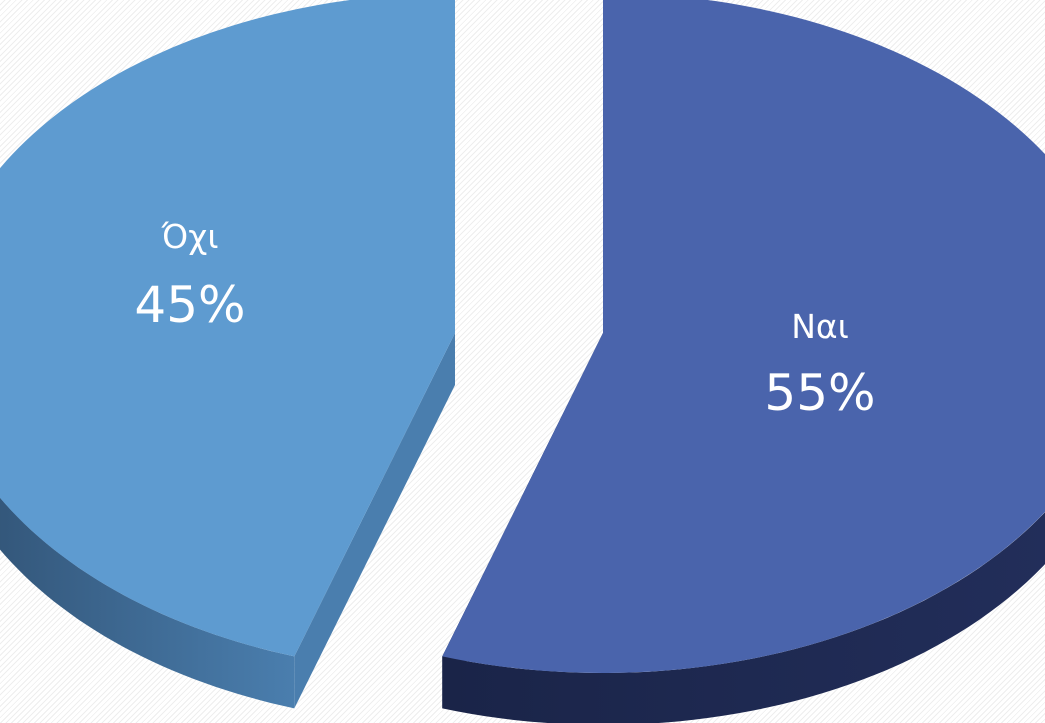 The height and width of the screenshot is (723, 1045). Describe the element at coordinates (819, 393) in the screenshot. I see `slice-value-label-1: 55%` at that location.